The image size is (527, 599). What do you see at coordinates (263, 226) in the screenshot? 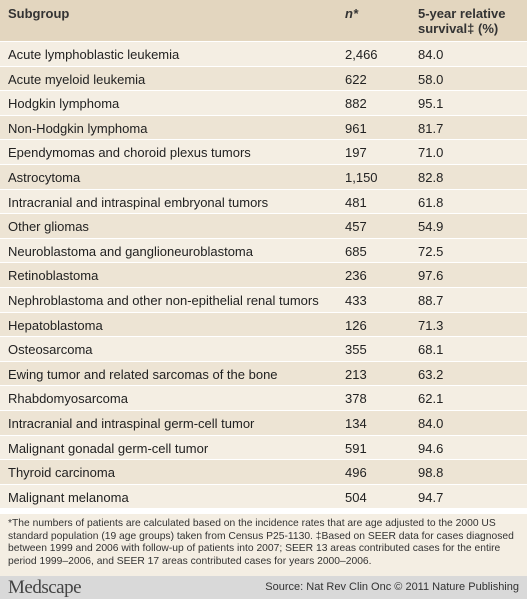
I see `table-row: Other gliomas 457 54.9` at bounding box center [263, 226].